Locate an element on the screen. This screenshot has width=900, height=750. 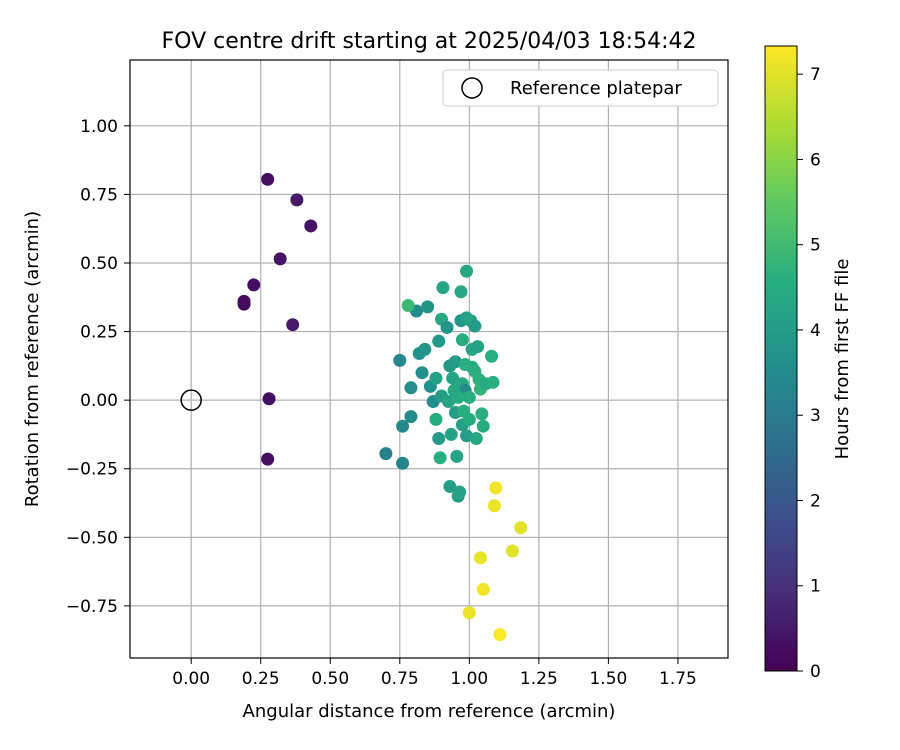
x-tick-label: 1.00 is located at coordinates (469, 679).